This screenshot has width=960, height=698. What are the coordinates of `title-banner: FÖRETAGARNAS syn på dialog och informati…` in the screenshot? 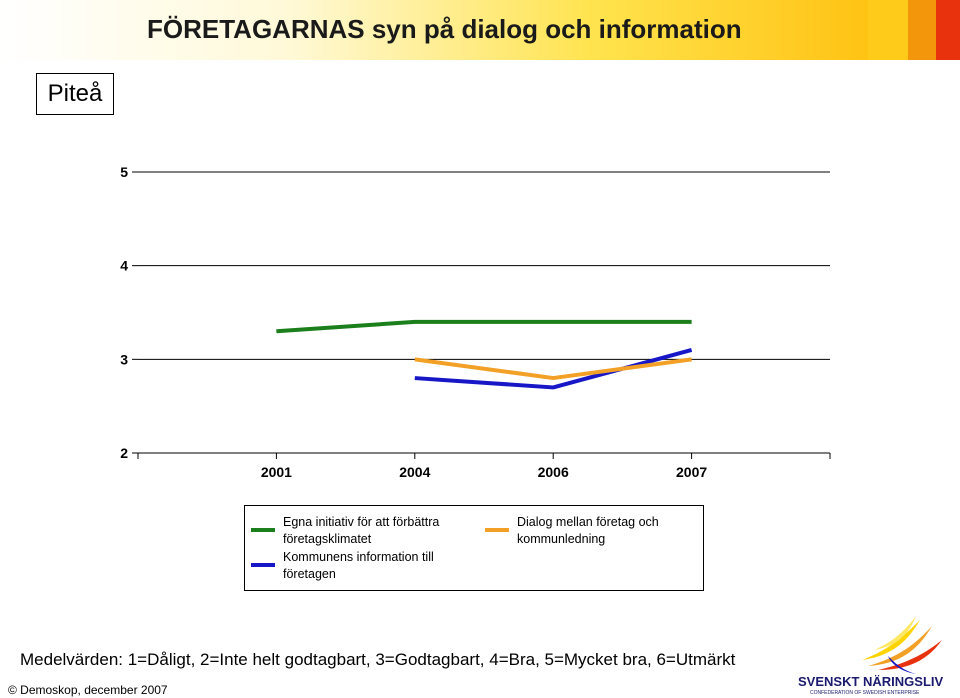 It's located at (480, 30).